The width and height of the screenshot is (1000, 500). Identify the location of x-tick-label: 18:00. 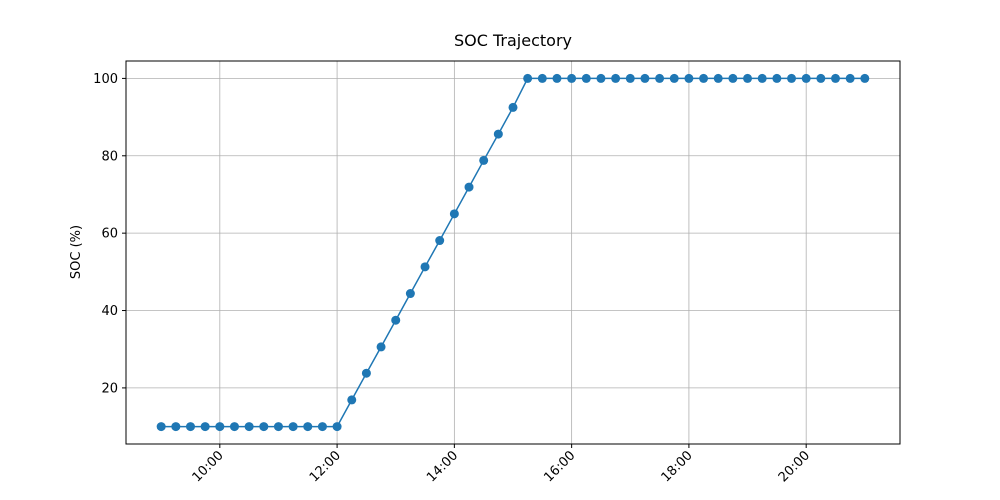
(677, 466).